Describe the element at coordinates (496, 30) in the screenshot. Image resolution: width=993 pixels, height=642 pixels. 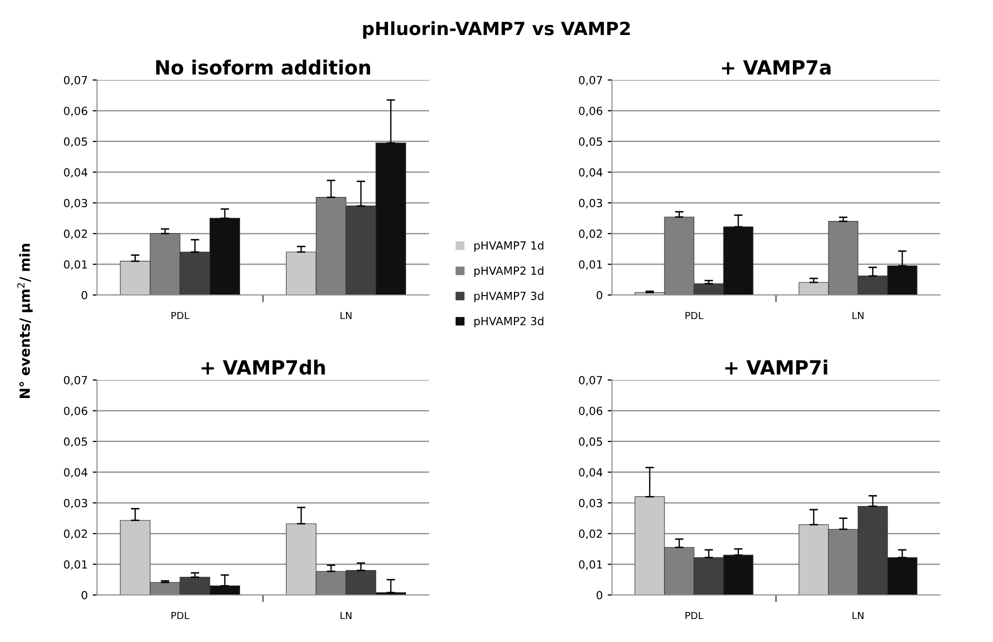
I see `text: pHluorin-VAMP7 vs VAMP2` at that location.